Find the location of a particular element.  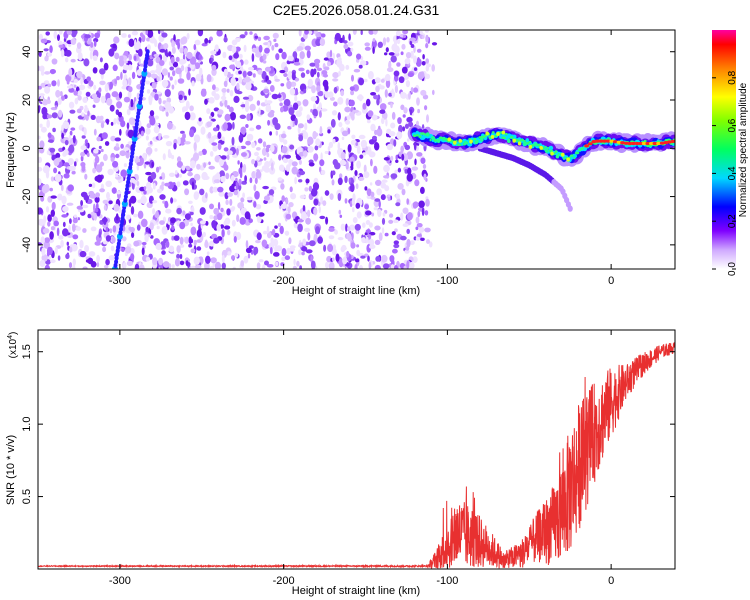

heatmap-trace-highlight is located at coordinates (449, 139).